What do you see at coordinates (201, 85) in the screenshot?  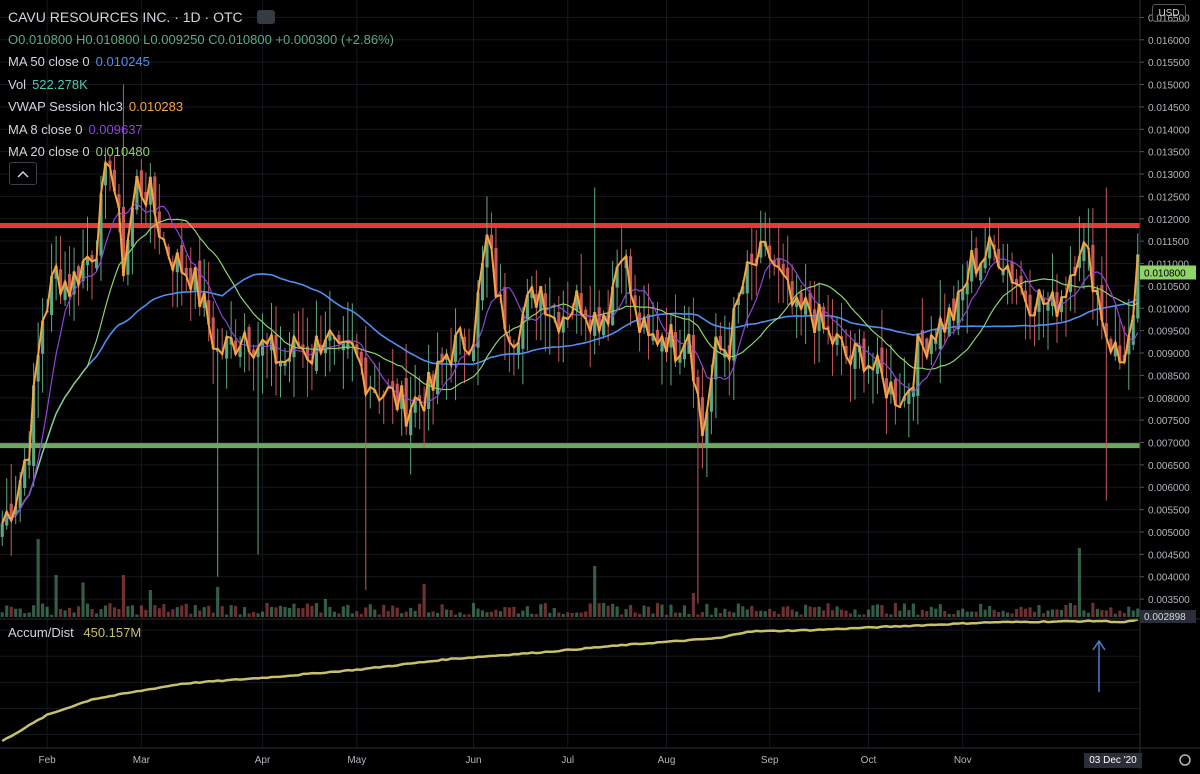 I see `legend-volume: Vol 522.278K` at bounding box center [201, 85].